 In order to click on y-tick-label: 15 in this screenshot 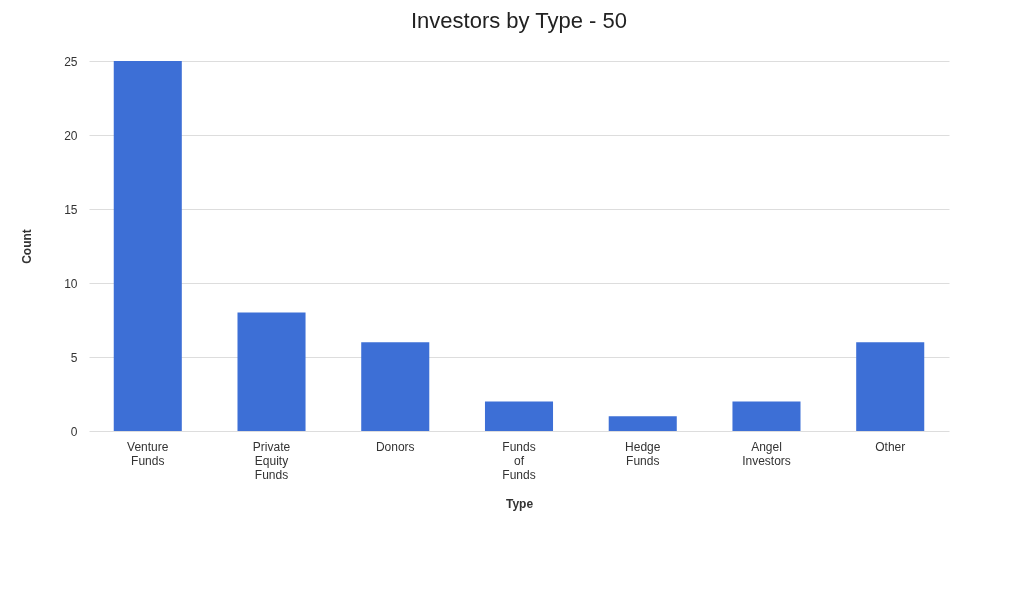, I will do `click(71, 209)`.